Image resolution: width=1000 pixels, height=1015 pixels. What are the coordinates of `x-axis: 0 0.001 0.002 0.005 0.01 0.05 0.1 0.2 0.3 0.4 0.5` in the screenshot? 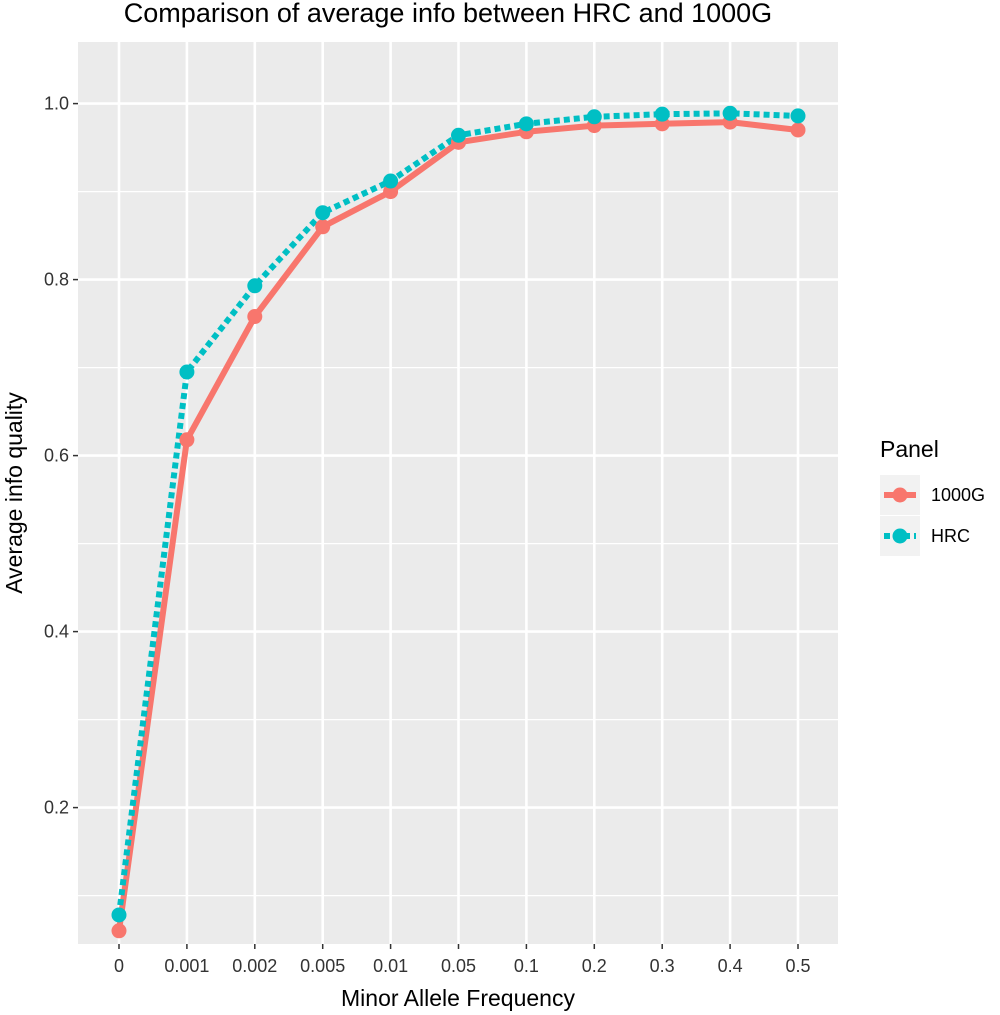 It's located at (462, 960).